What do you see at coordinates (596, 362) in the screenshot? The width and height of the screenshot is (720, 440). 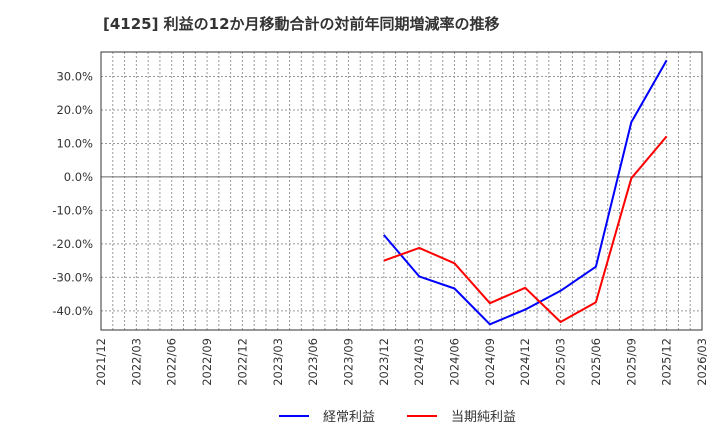 I see `x-tick-label: 2025/06` at bounding box center [596, 362].